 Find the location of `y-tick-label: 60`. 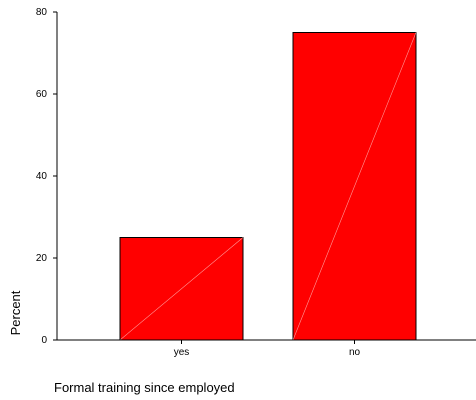

y-tick-label: 60 is located at coordinates (42, 94).